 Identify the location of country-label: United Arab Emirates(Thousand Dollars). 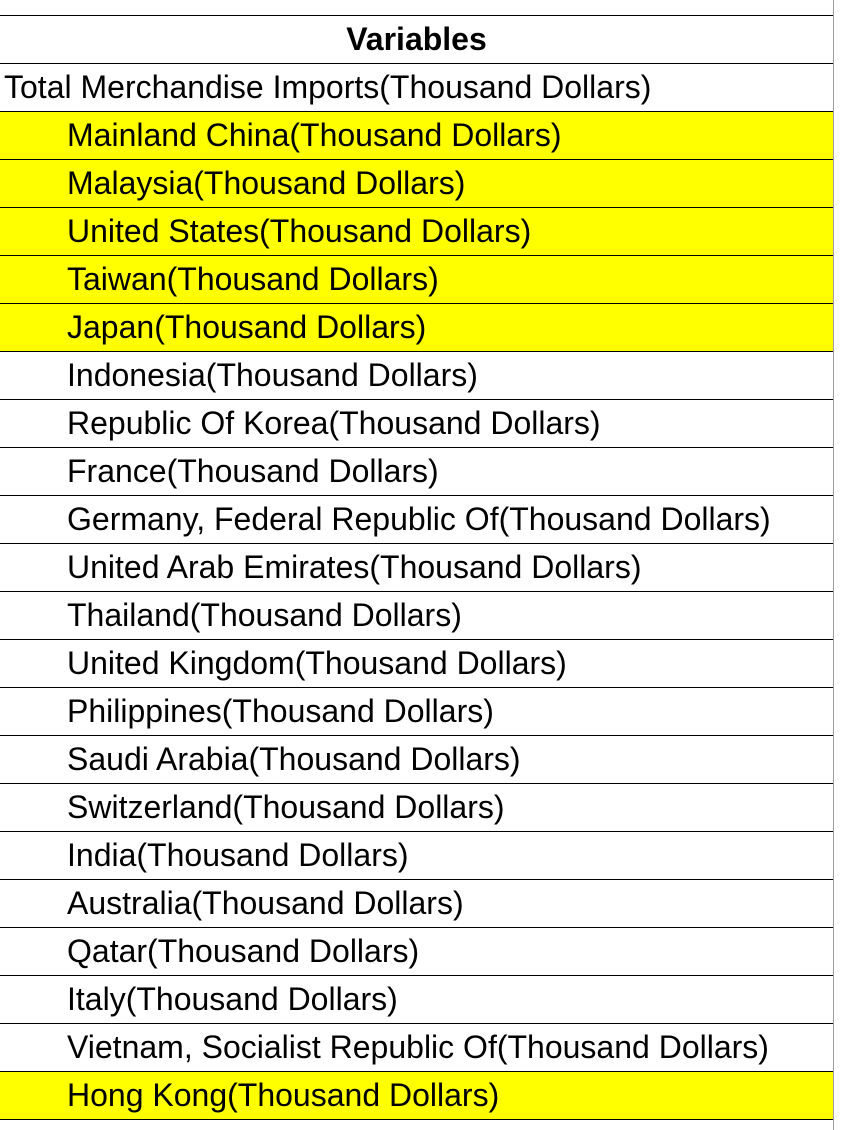
(354, 567).